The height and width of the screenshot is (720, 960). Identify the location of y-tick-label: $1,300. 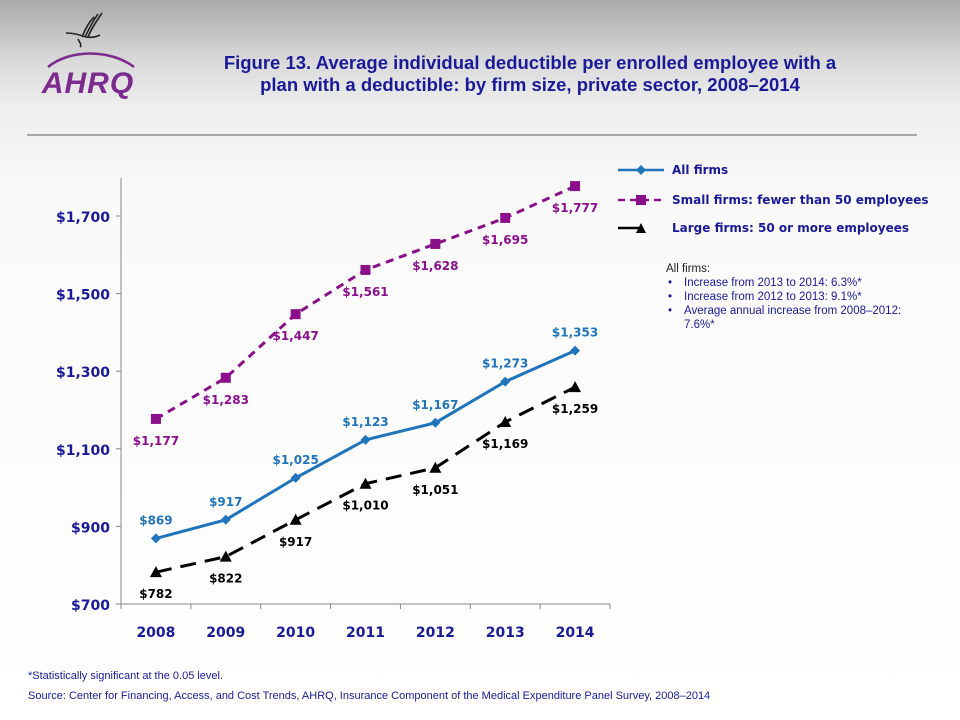
(83, 373).